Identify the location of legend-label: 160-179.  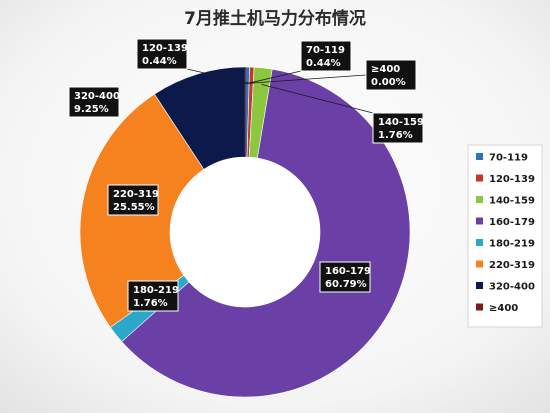
(512, 222).